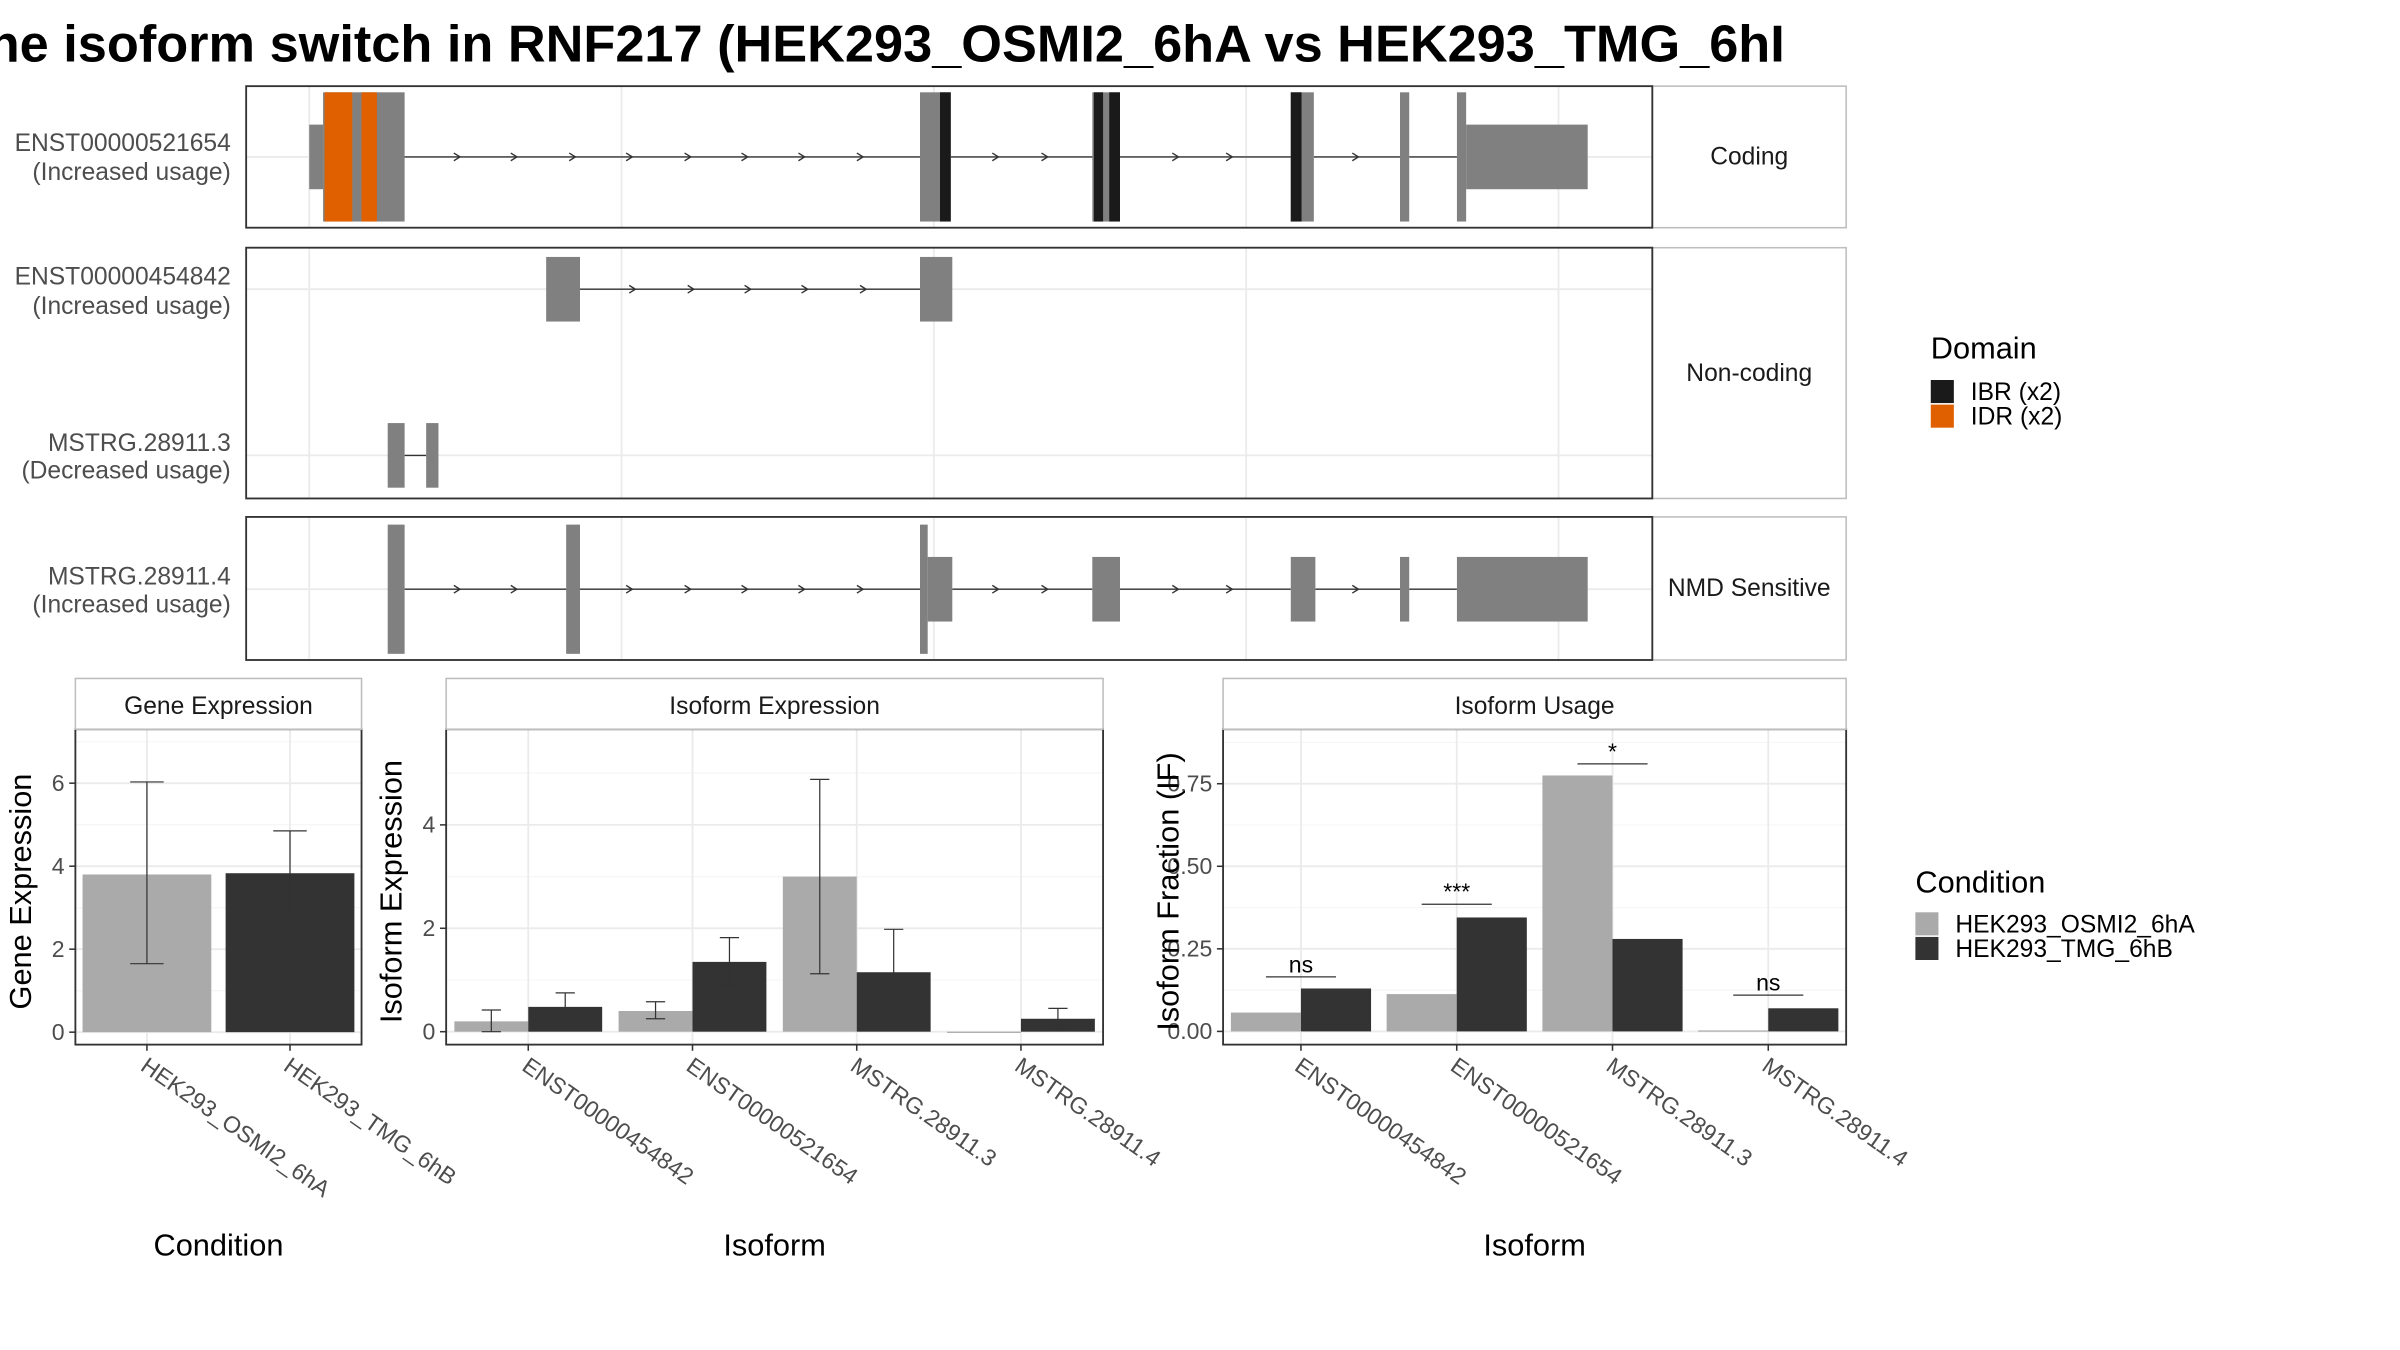  What do you see at coordinates (391, 891) in the screenshot?
I see `y-axis-label: Isoform Expression` at bounding box center [391, 891].